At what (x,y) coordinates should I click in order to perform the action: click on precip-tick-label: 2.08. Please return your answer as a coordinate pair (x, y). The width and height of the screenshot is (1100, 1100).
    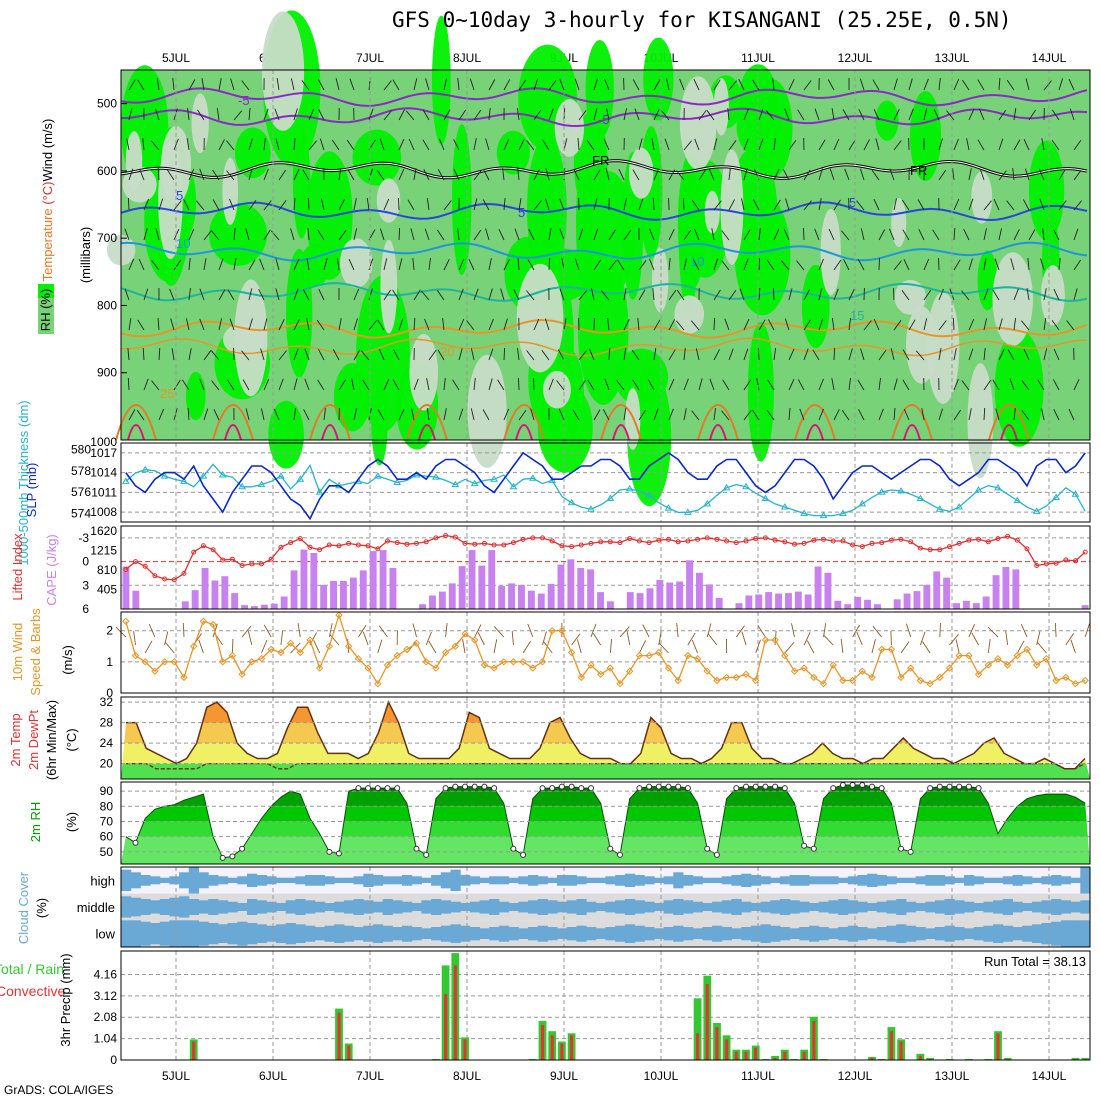
    Looking at the image, I should click on (106, 1017).